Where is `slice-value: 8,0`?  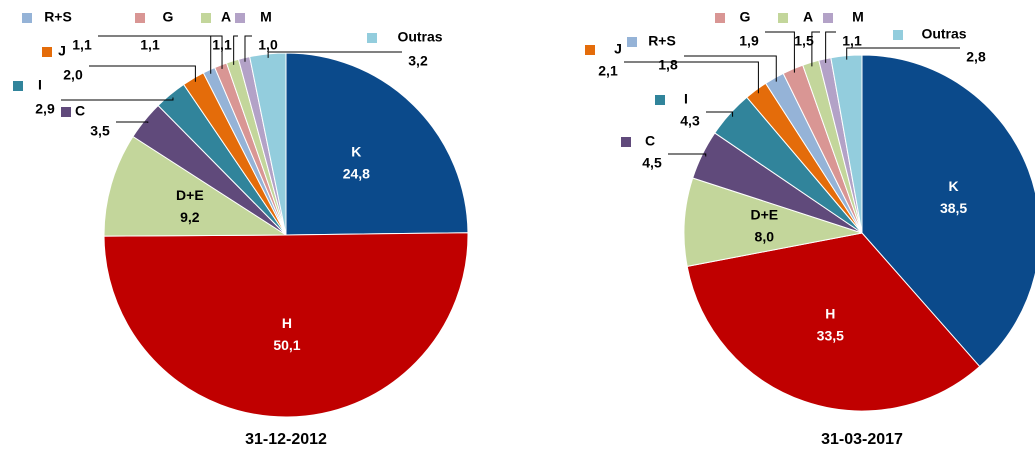 slice-value: 8,0 is located at coordinates (765, 237).